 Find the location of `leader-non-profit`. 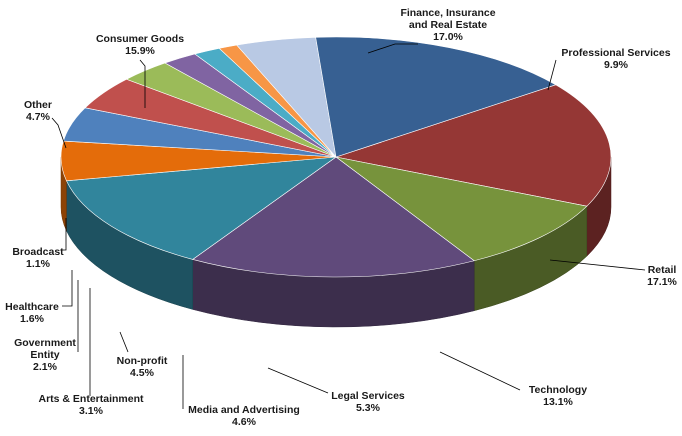

leader-non-profit is located at coordinates (124, 342).